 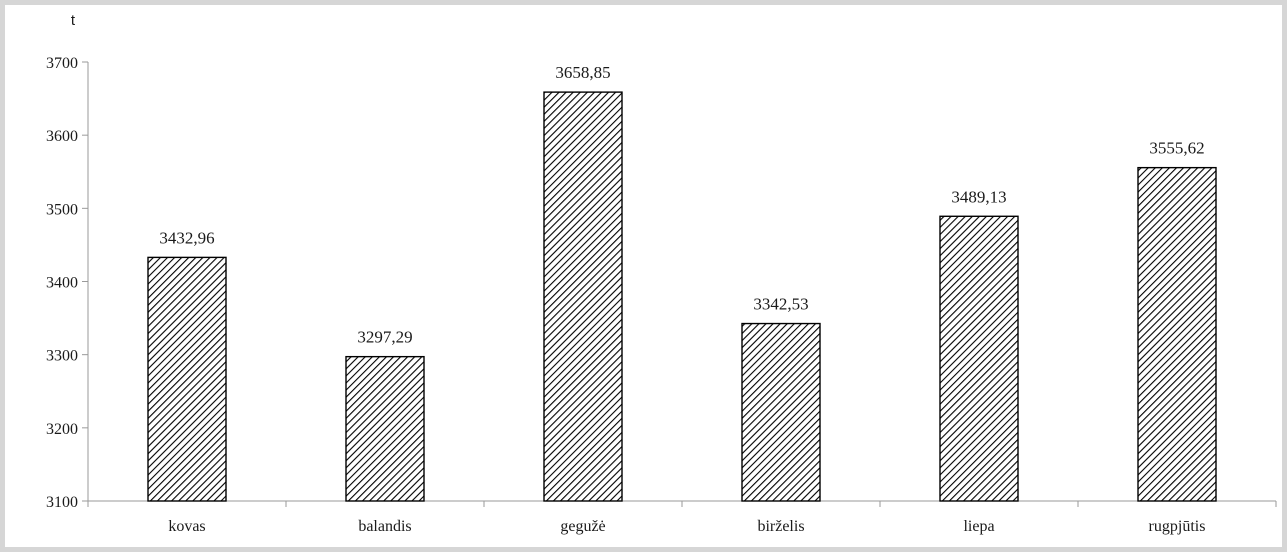 I want to click on y-tick-label: 3300, so click(x=62, y=356).